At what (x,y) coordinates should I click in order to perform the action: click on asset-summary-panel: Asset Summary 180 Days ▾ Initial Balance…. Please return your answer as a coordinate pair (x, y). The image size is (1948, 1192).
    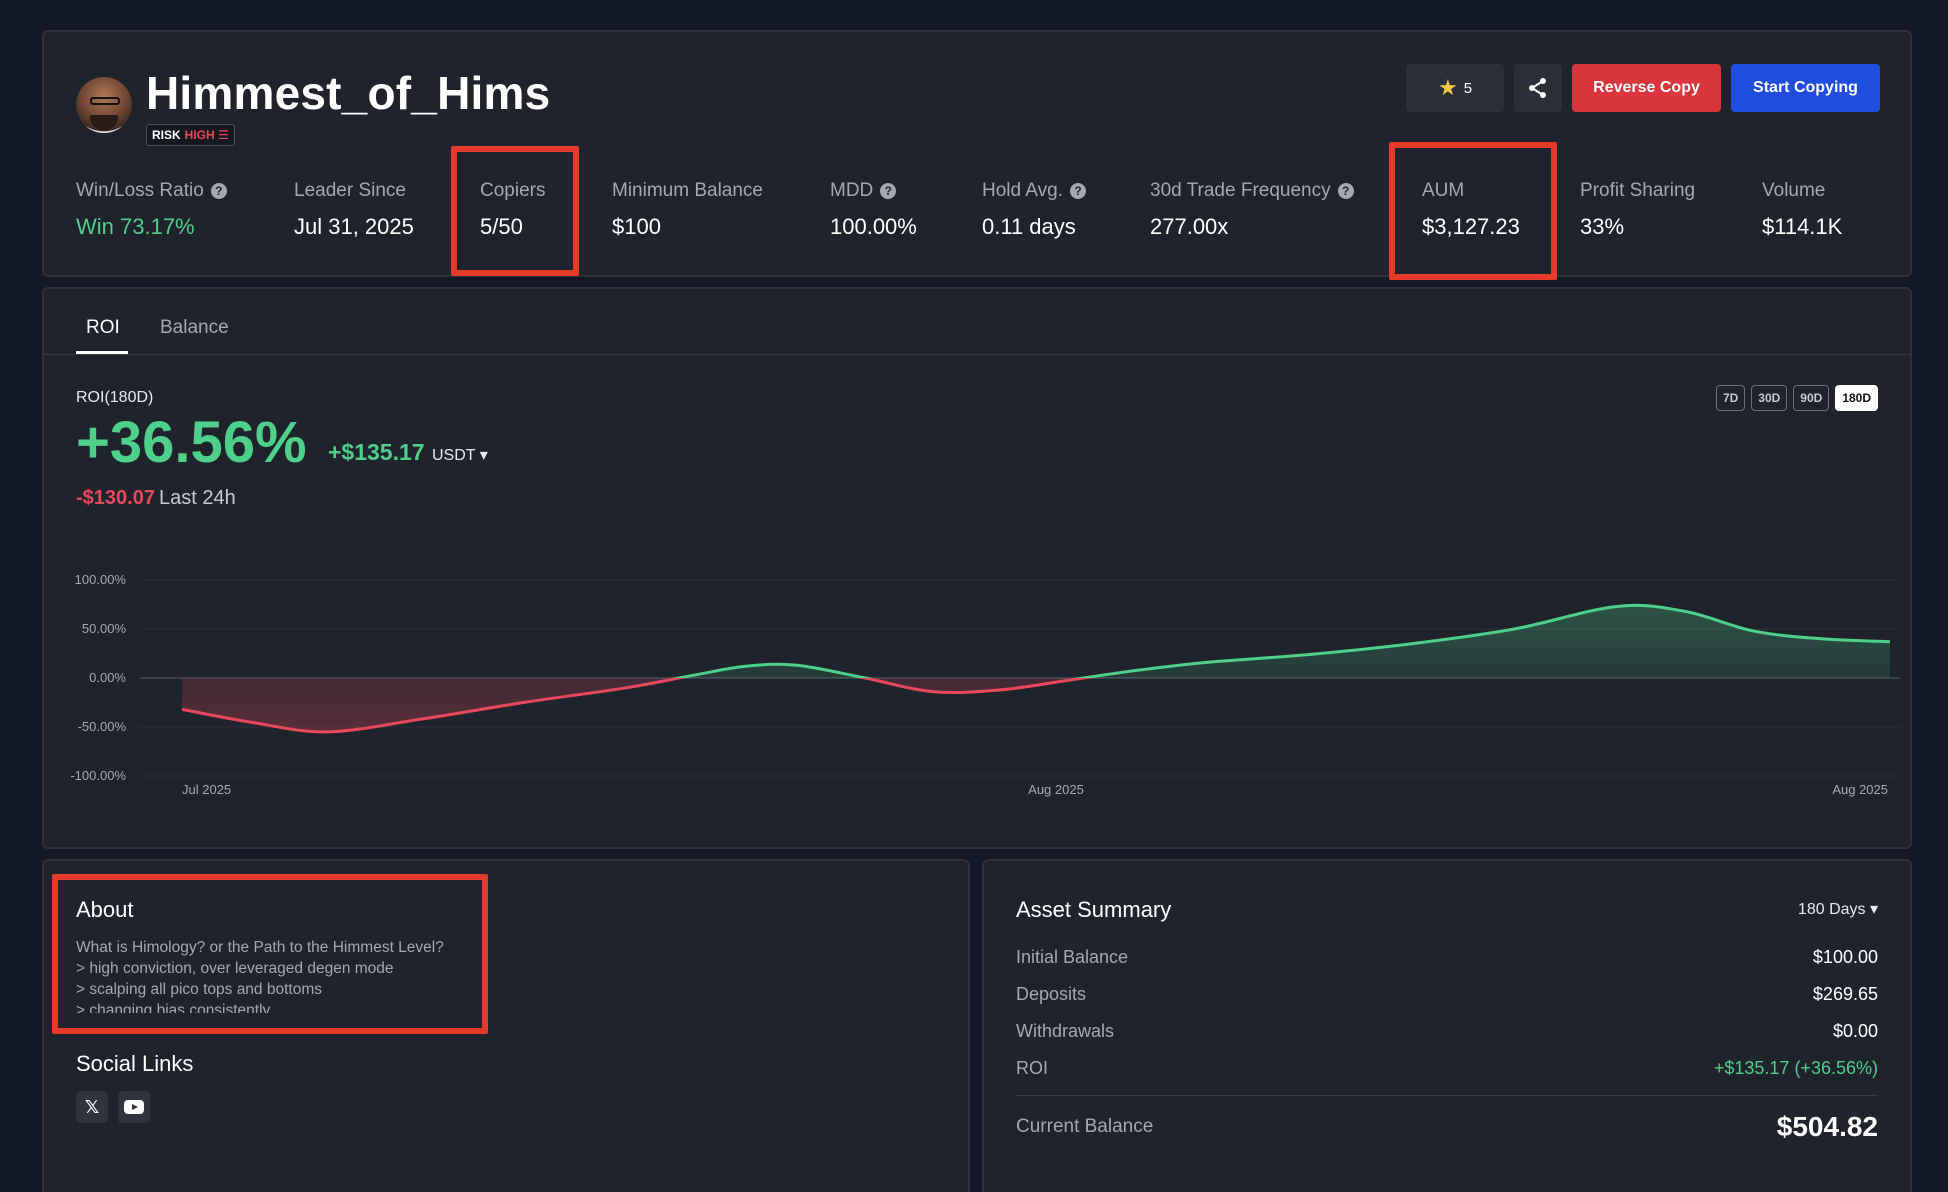
    Looking at the image, I should click on (1447, 1025).